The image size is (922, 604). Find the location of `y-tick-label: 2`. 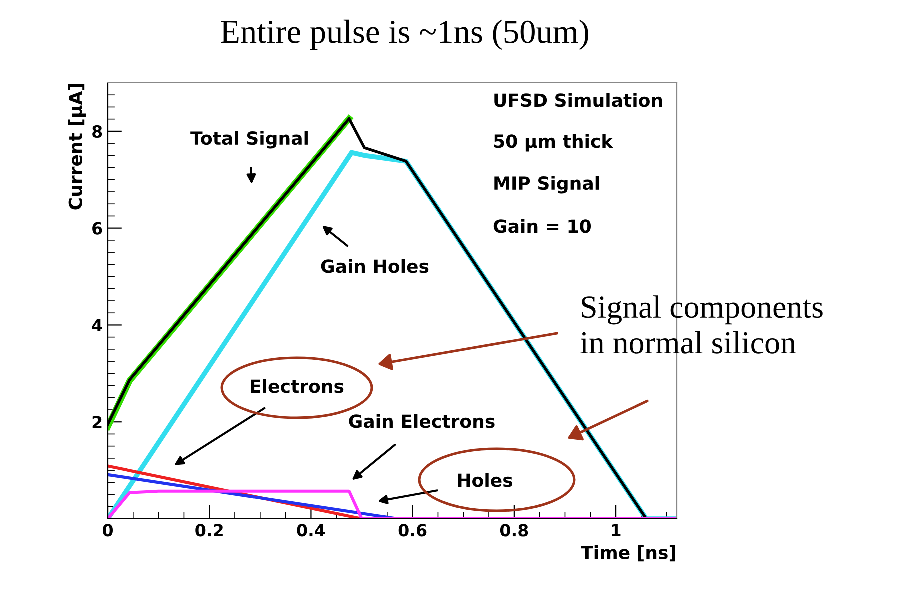

y-tick-label: 2 is located at coordinates (97, 422).